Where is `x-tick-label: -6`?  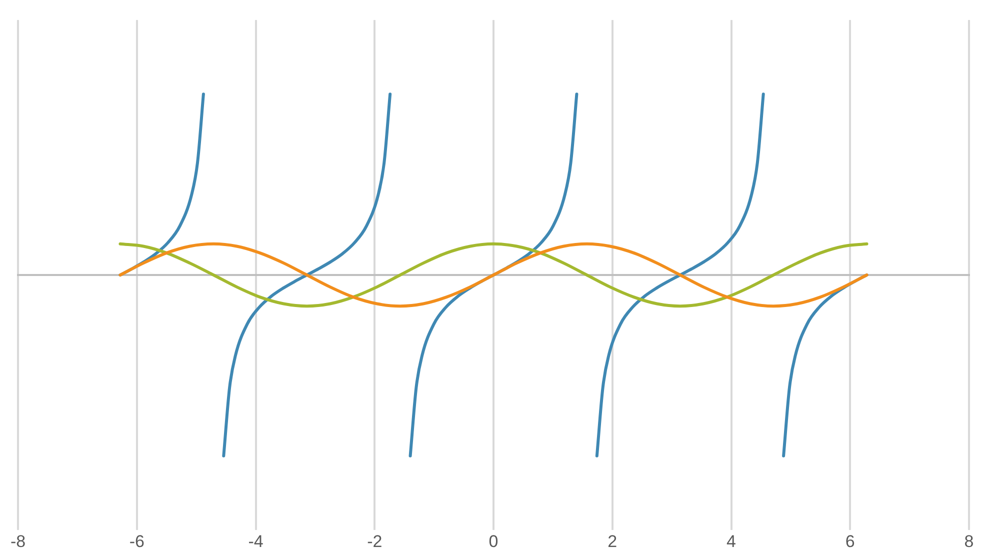 x-tick-label: -6 is located at coordinates (136, 542).